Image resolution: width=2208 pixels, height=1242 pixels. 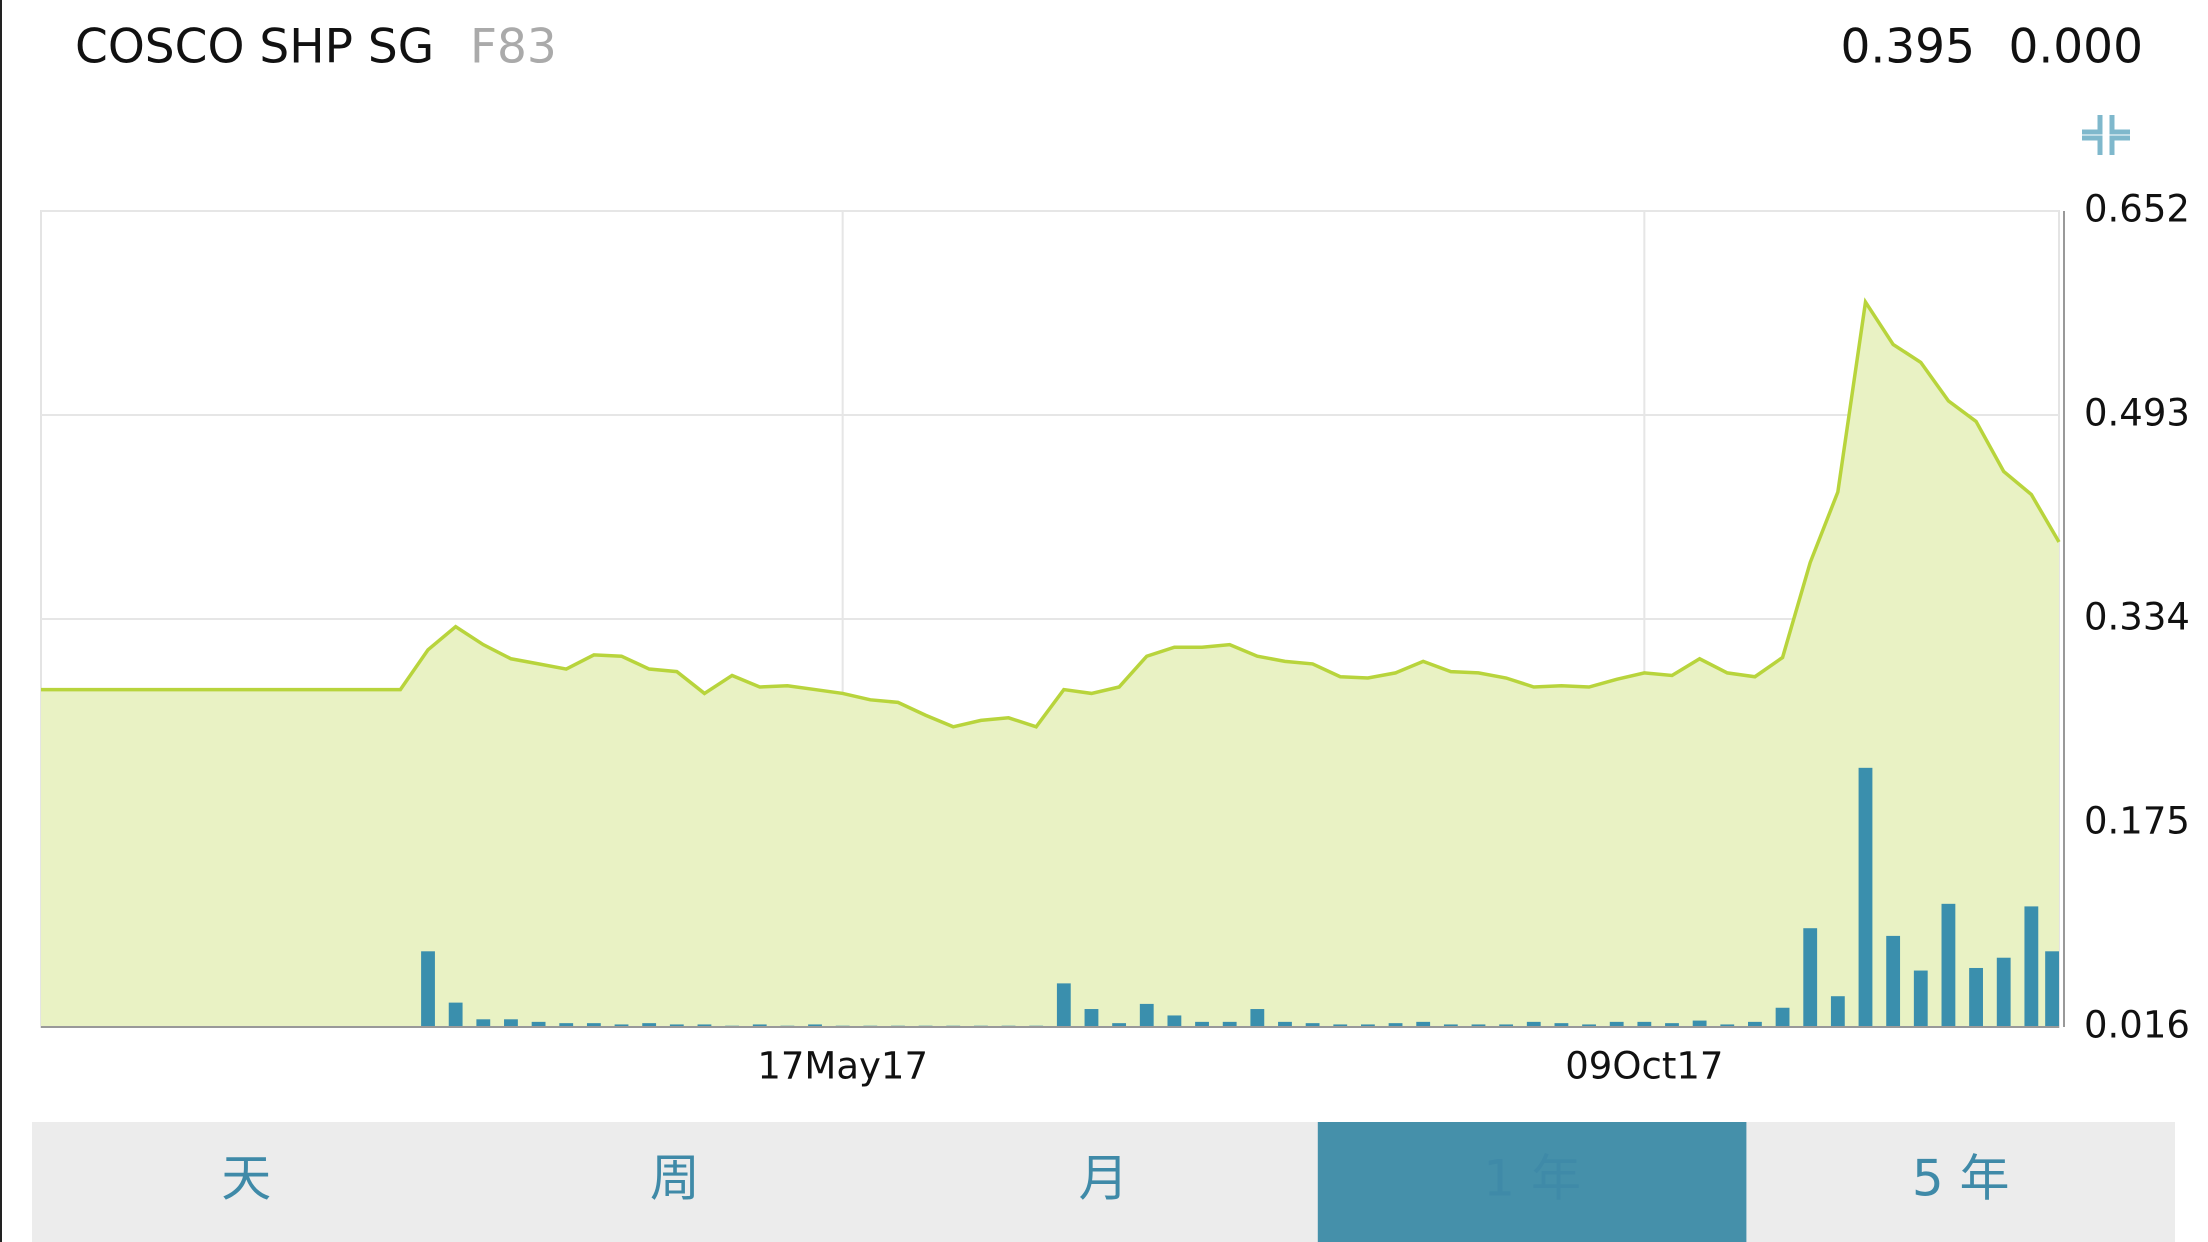 I want to click on stock-name: COSCO SHP SG, so click(x=254, y=47).